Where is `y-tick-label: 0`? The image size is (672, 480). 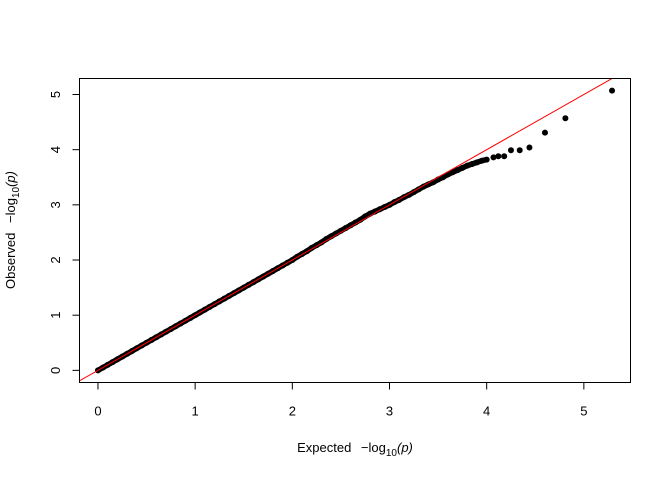
y-tick-label: 0 is located at coordinates (55, 370).